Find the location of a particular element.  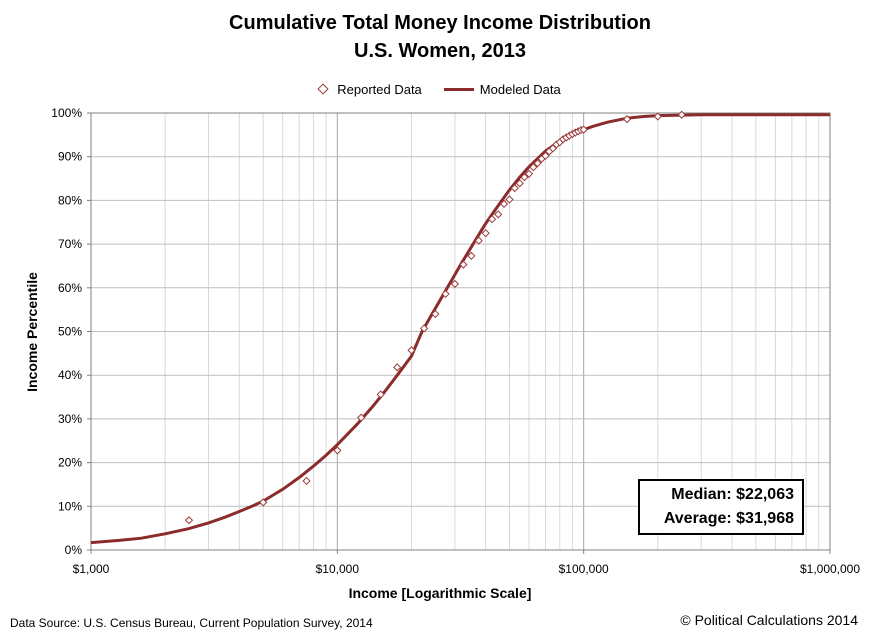

median-value: $22,063 is located at coordinates (765, 494).